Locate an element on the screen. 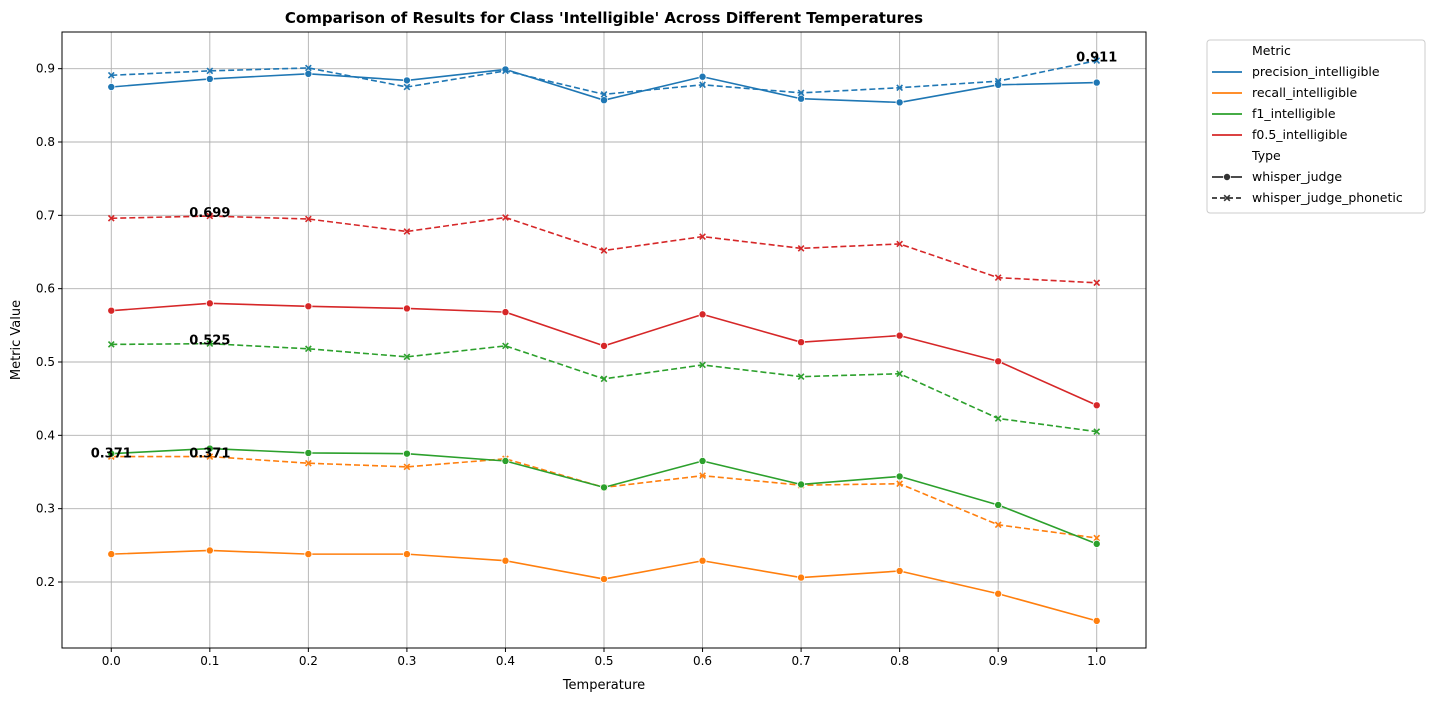 The height and width of the screenshot is (701, 1435). y-tick-label: 0.9 is located at coordinates (45, 69).